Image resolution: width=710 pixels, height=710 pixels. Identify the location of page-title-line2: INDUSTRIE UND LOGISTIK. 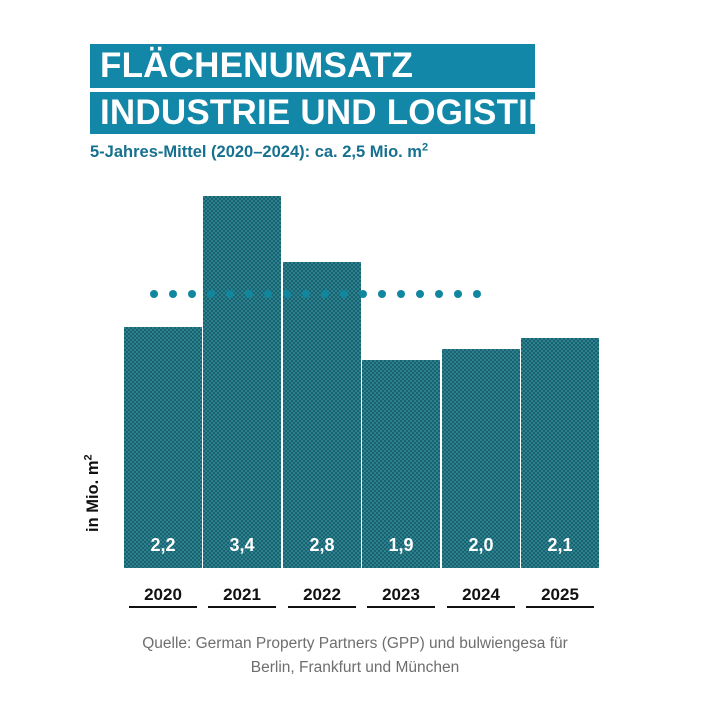
(312, 113).